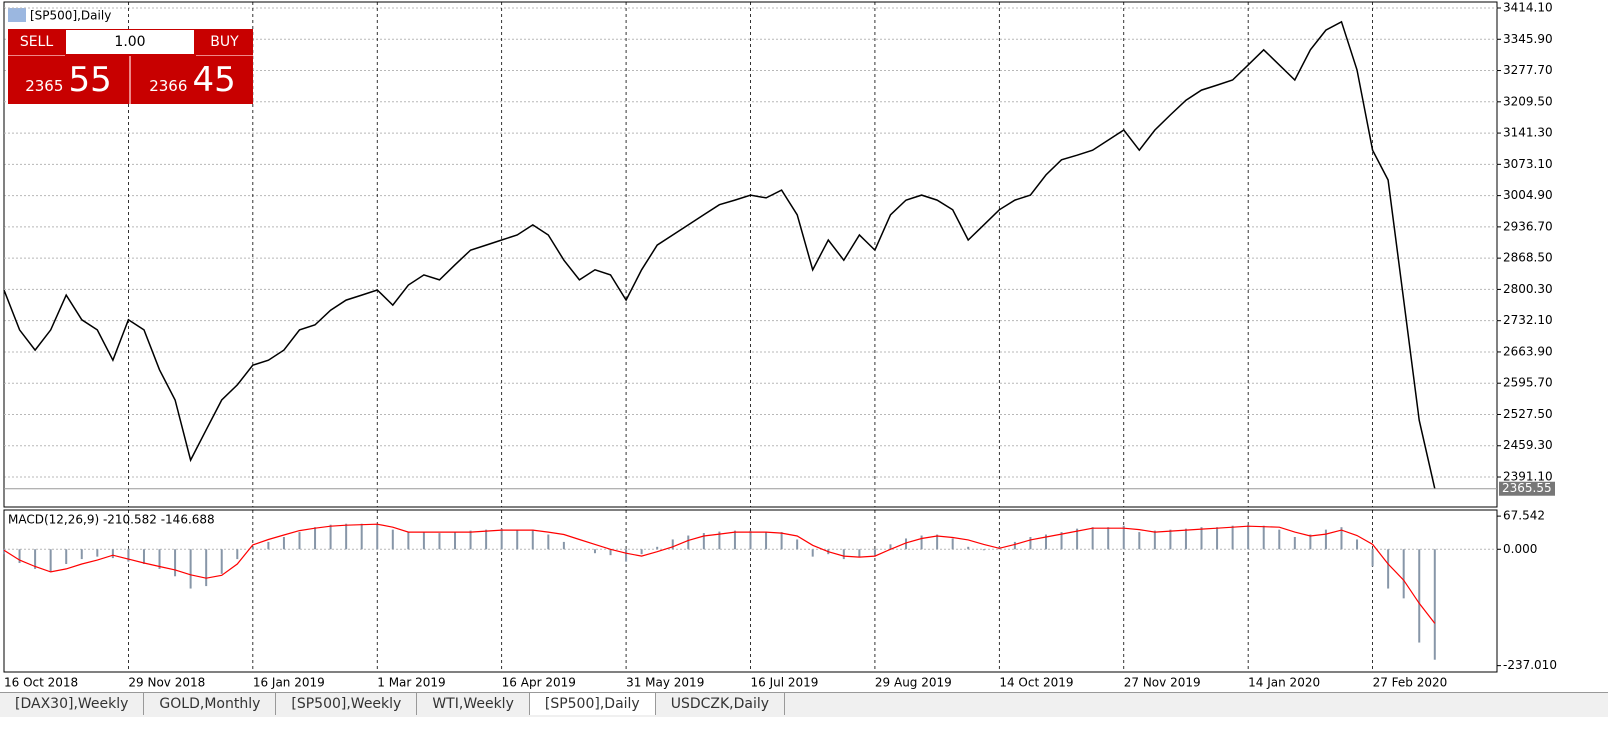 This screenshot has height=732, width=1608. I want to click on y-tick-label: 3414.10, so click(1528, 8).